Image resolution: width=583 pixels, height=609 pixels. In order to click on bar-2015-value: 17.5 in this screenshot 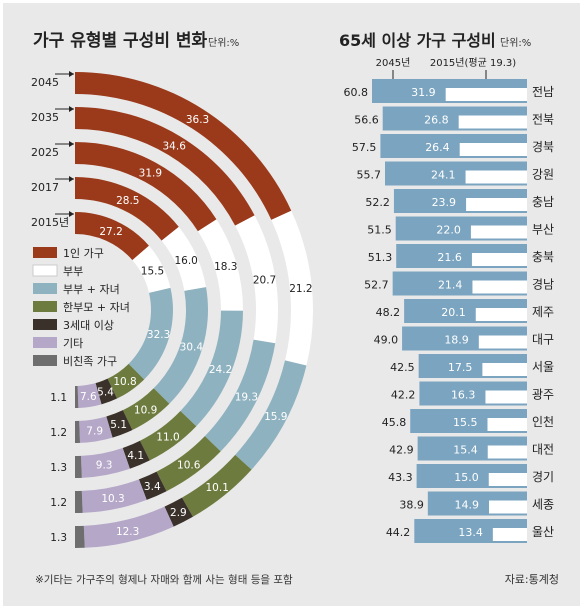, I will do `click(460, 367)`.